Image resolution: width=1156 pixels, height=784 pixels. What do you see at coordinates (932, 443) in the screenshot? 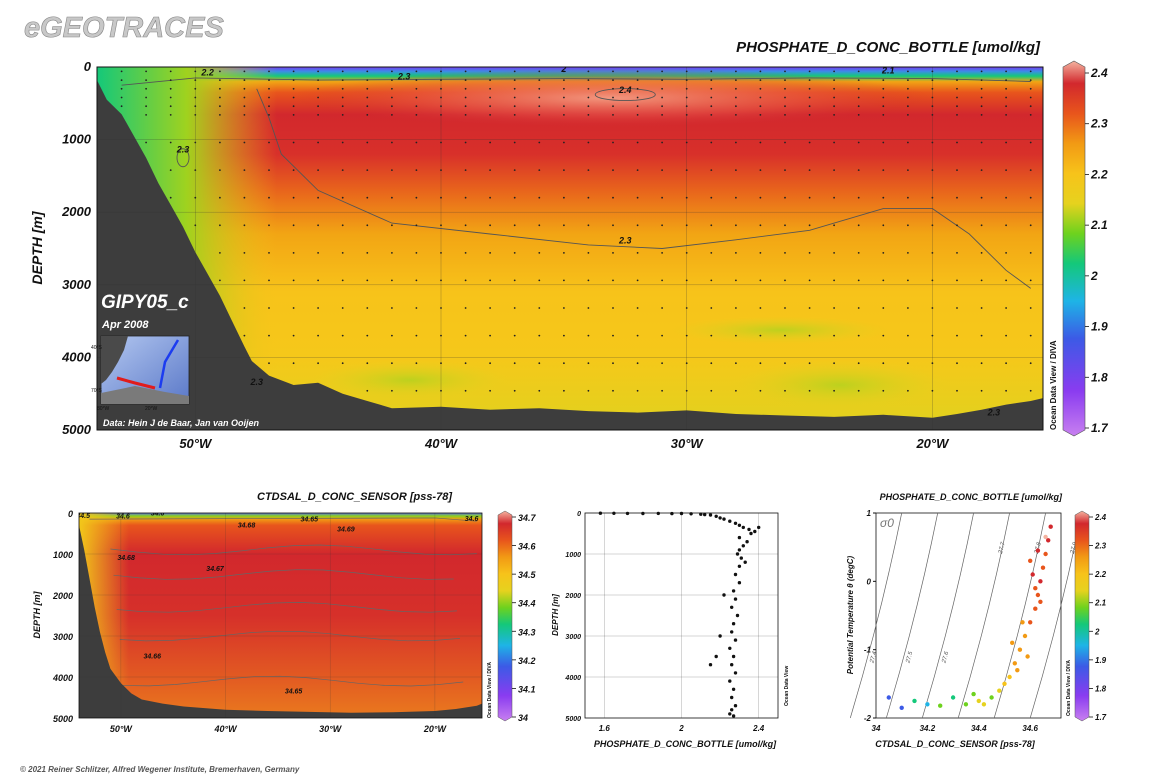
I see `x-tick-label: 20°W` at bounding box center [932, 443].